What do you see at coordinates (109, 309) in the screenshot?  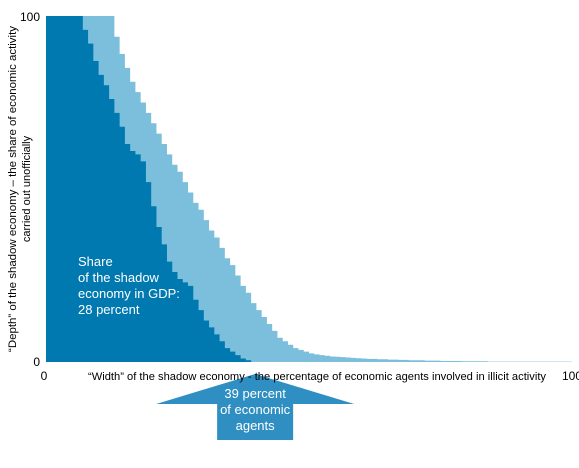 I see `shadow-share-label-line-4: 28 percent` at bounding box center [109, 309].